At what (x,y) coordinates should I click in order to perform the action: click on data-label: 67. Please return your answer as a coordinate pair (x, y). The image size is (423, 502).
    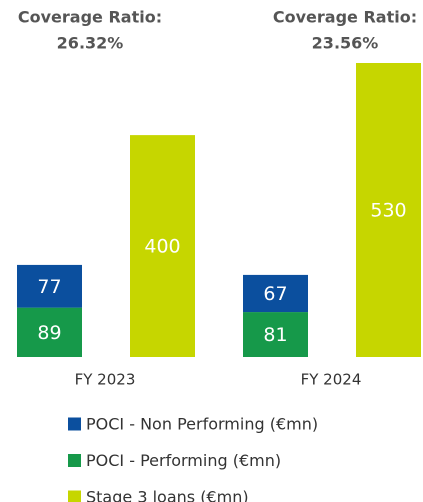
    Looking at the image, I should click on (275, 294).